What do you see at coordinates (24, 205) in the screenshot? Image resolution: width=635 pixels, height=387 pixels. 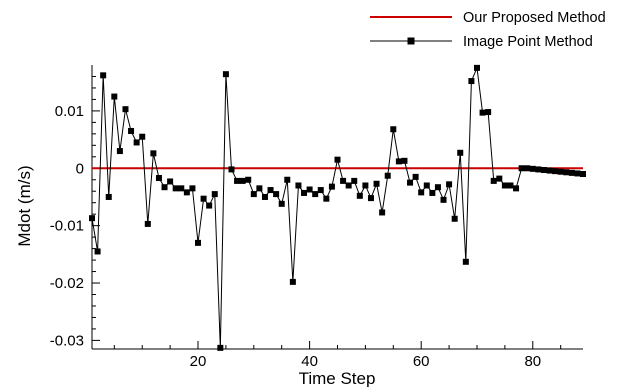 I see `y-axis-title: Mdot (m/s)` at bounding box center [24, 205].